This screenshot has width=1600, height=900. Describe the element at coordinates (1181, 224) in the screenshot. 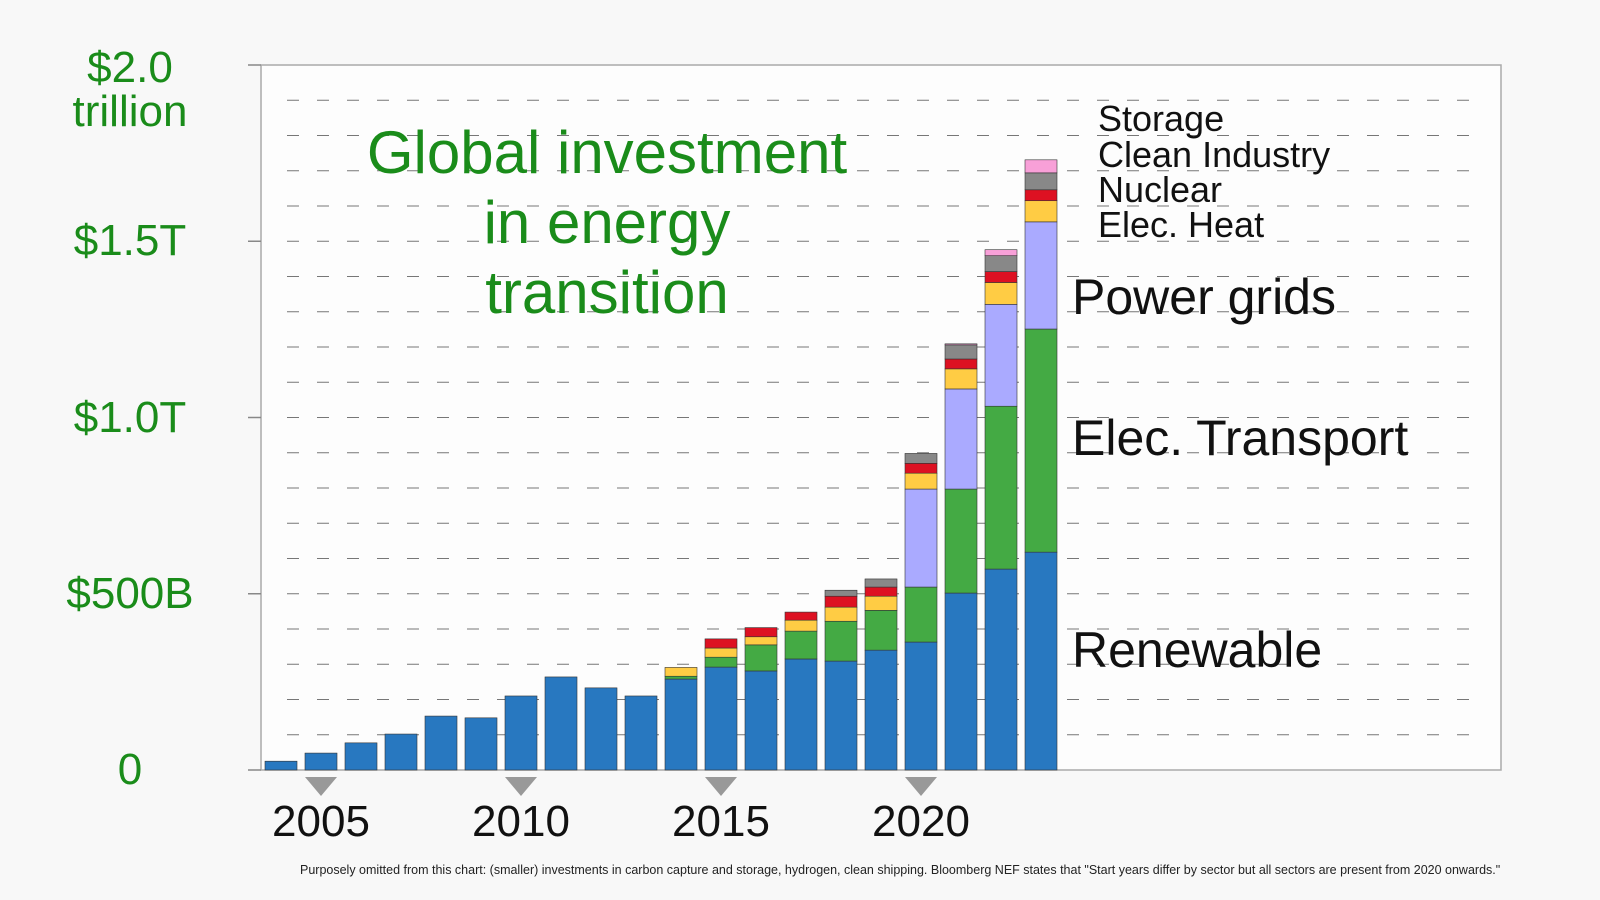

I see `legend-label: Elec. Heat` at that location.